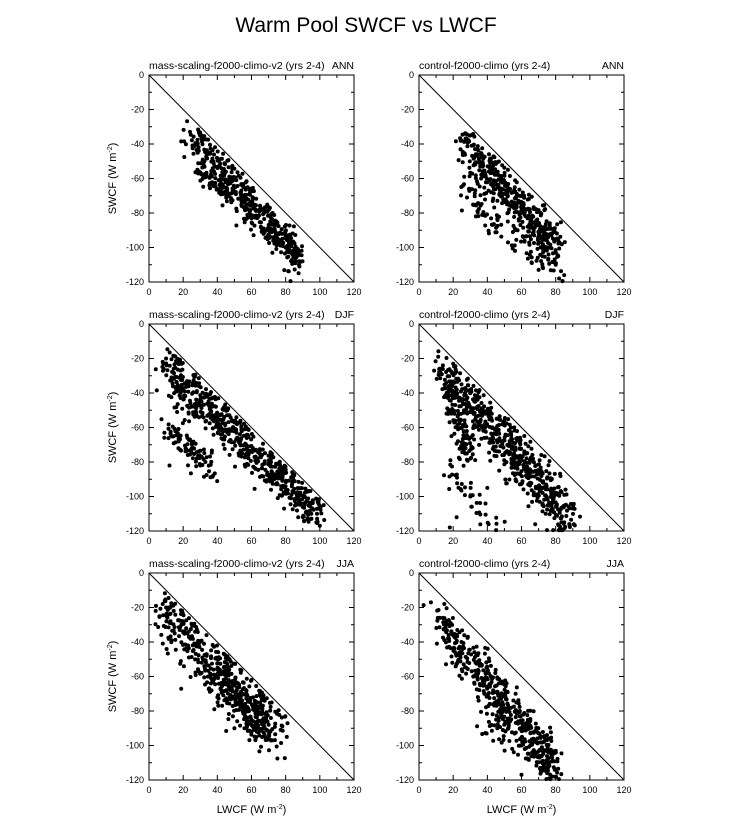 The width and height of the screenshot is (732, 825). What do you see at coordinates (141, 75) in the screenshot?
I see `y-tick-label: 0` at bounding box center [141, 75].